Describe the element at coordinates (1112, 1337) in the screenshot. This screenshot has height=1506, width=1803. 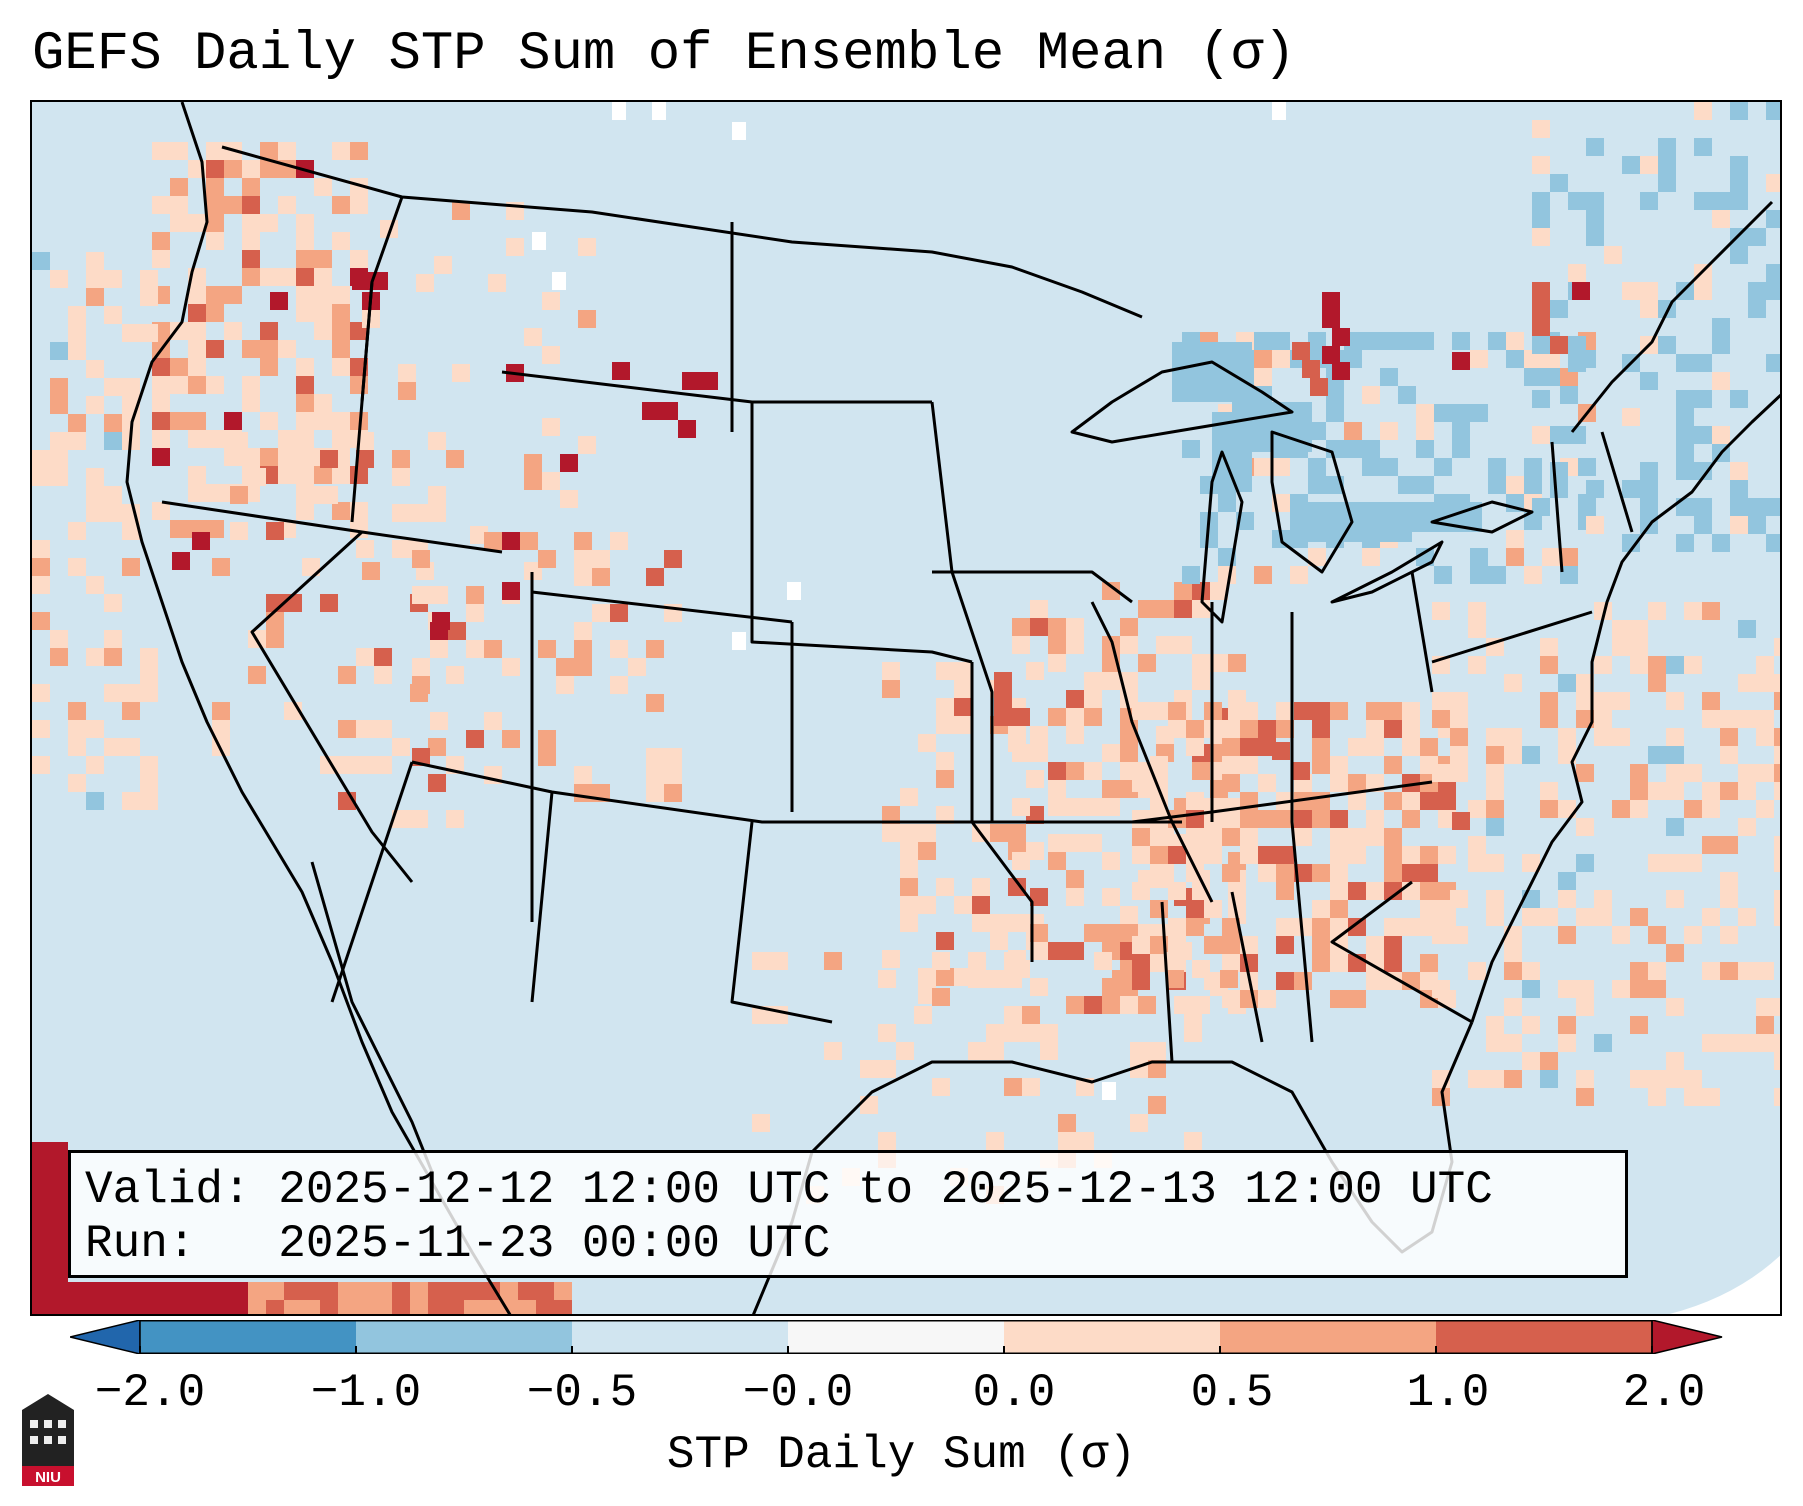
I see `colorbar-segment` at that location.